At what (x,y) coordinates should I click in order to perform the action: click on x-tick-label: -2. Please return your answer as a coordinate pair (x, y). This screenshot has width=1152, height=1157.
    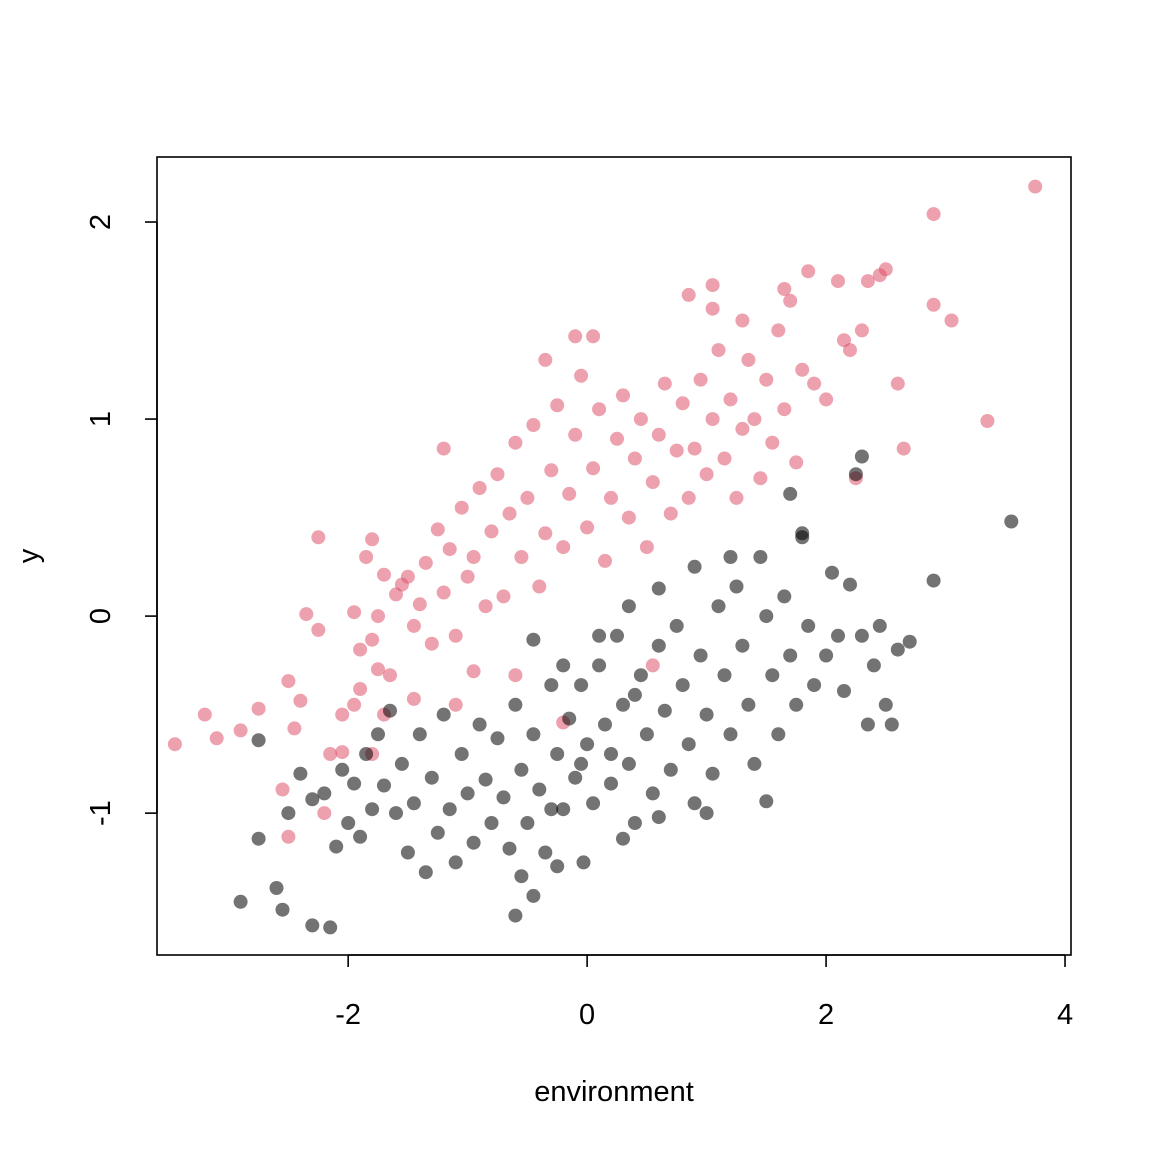
    Looking at the image, I should click on (348, 1015).